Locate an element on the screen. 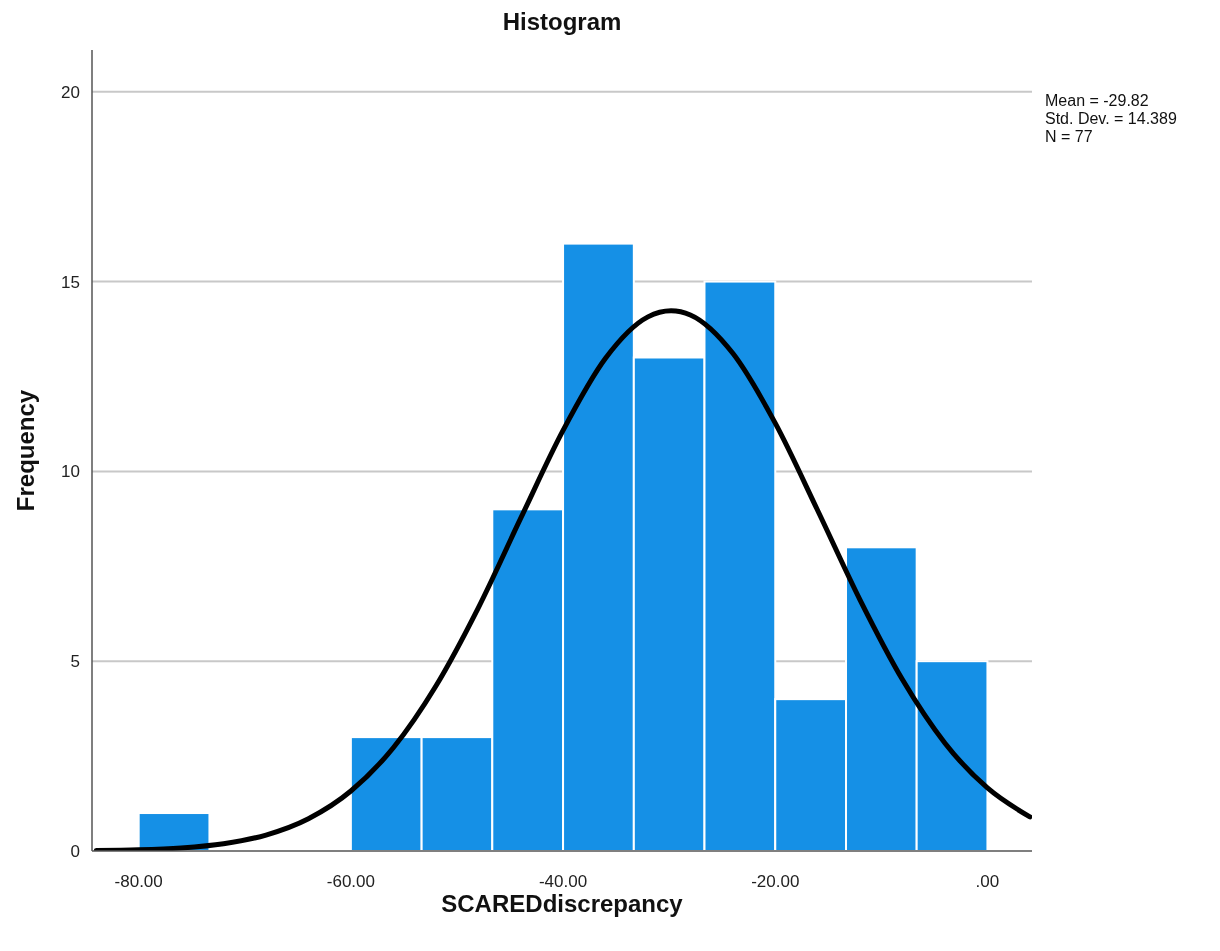  y-tick-label: 5 is located at coordinates (75, 662).